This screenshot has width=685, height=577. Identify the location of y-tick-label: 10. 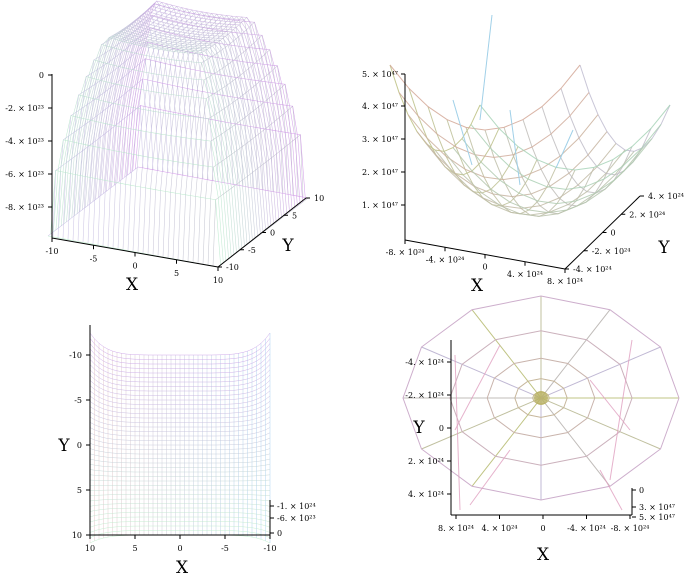
(319, 198).